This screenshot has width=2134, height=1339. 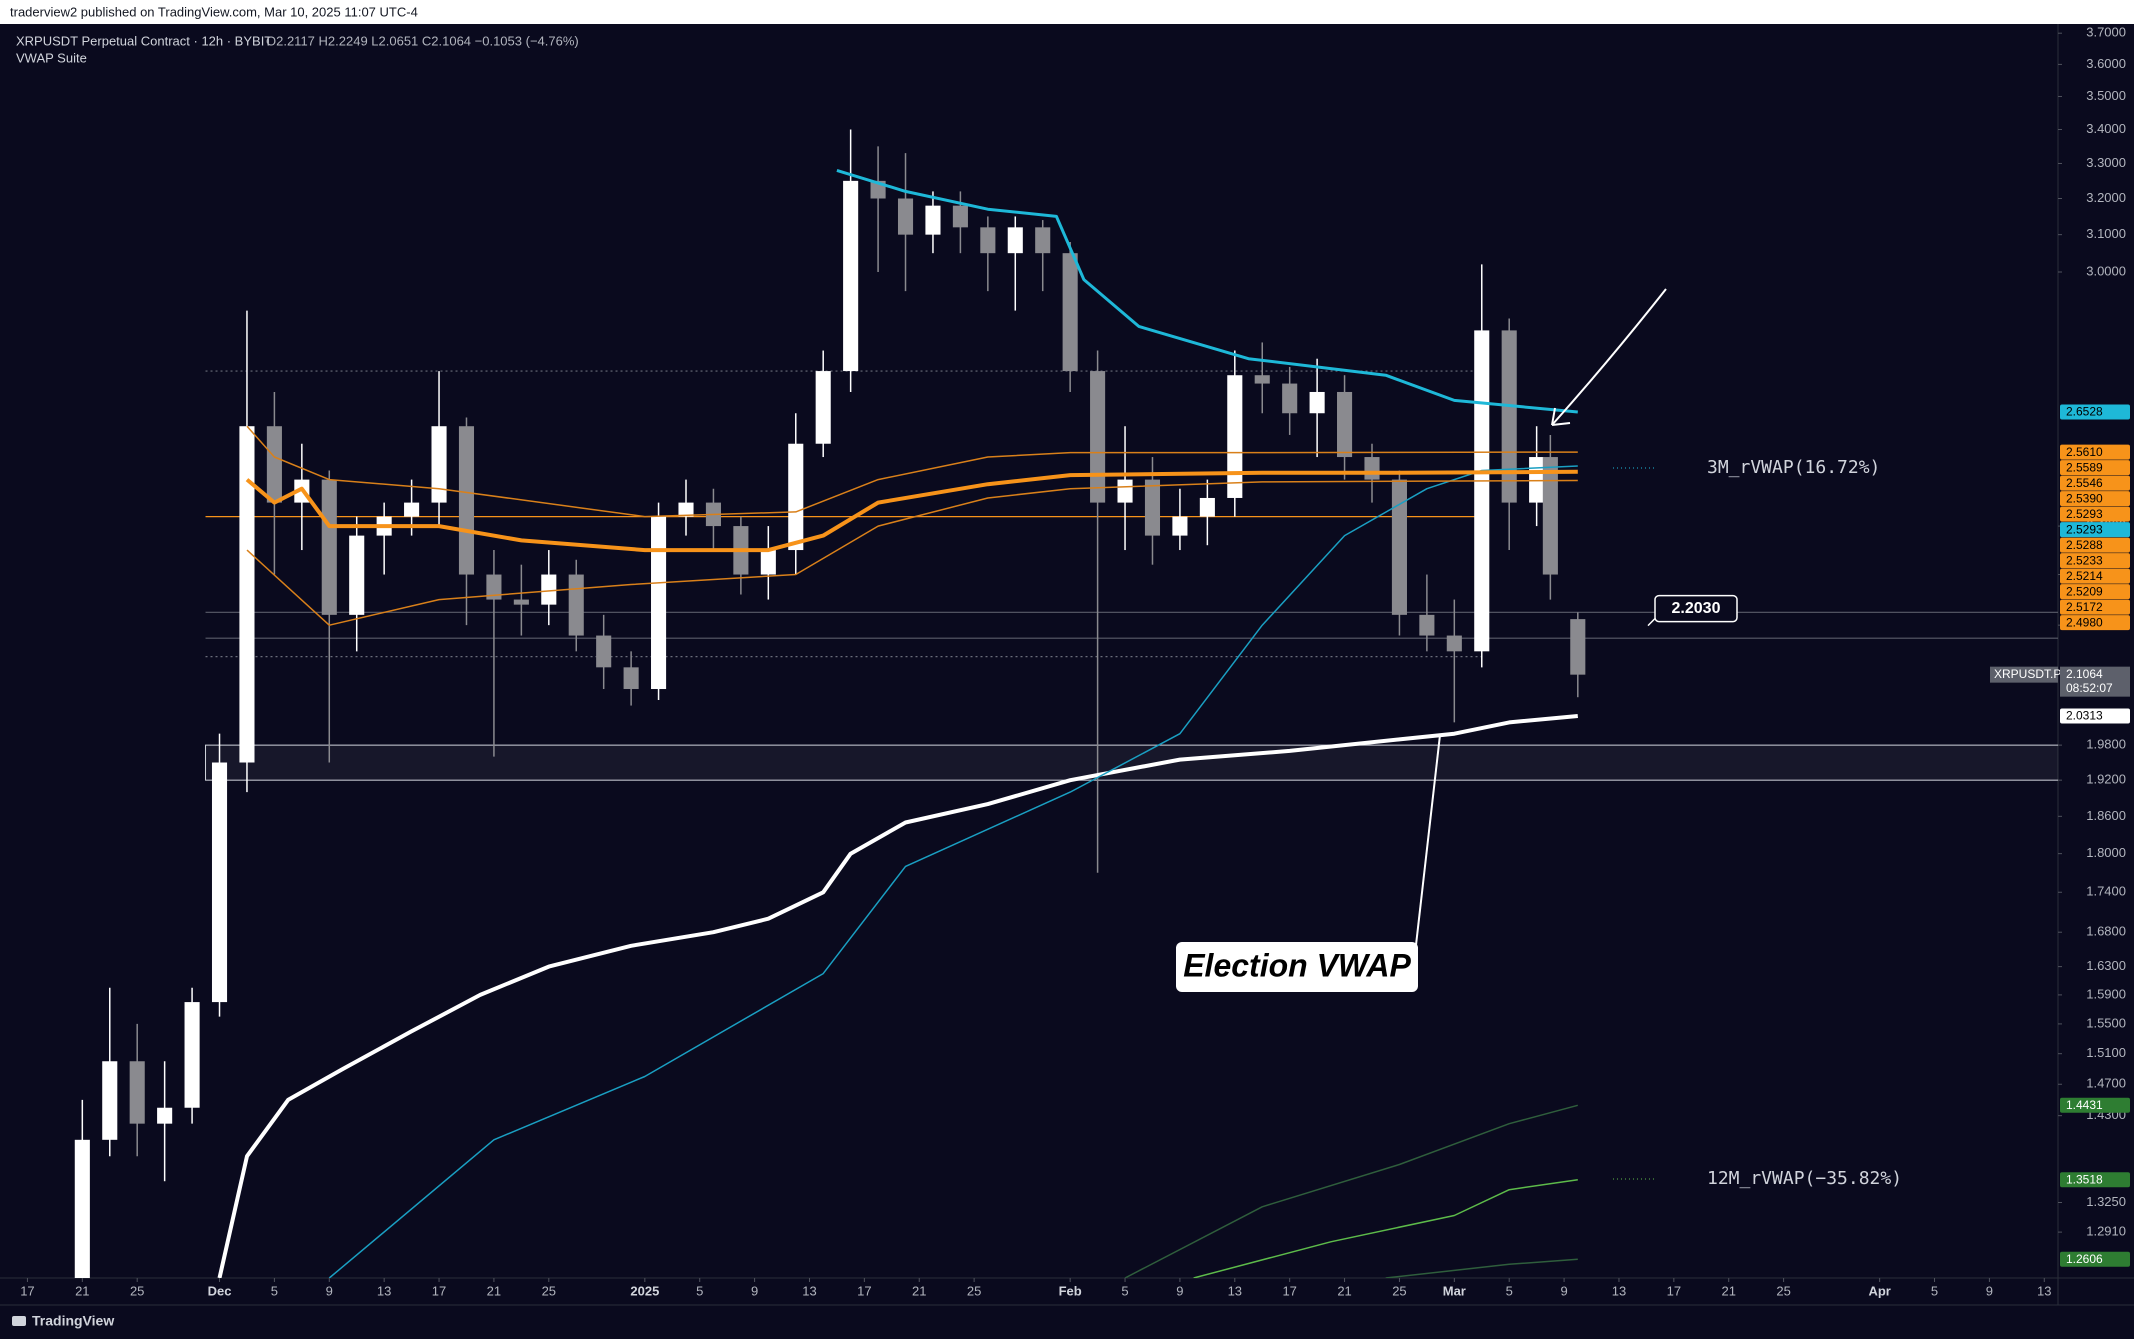 What do you see at coordinates (2106, 63) in the screenshot?
I see `y-tick-label: 3.6000` at bounding box center [2106, 63].